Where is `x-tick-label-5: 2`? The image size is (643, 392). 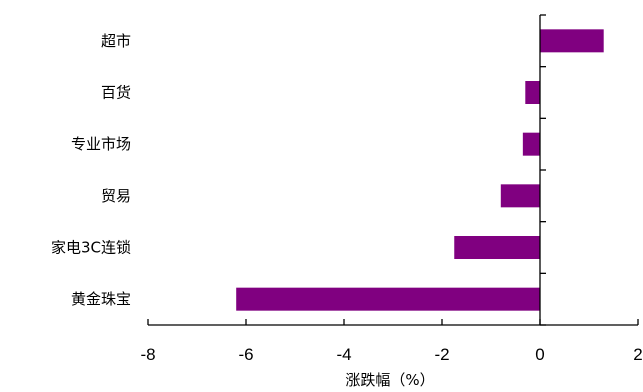 x-tick-label-5: 2 is located at coordinates (637, 354).